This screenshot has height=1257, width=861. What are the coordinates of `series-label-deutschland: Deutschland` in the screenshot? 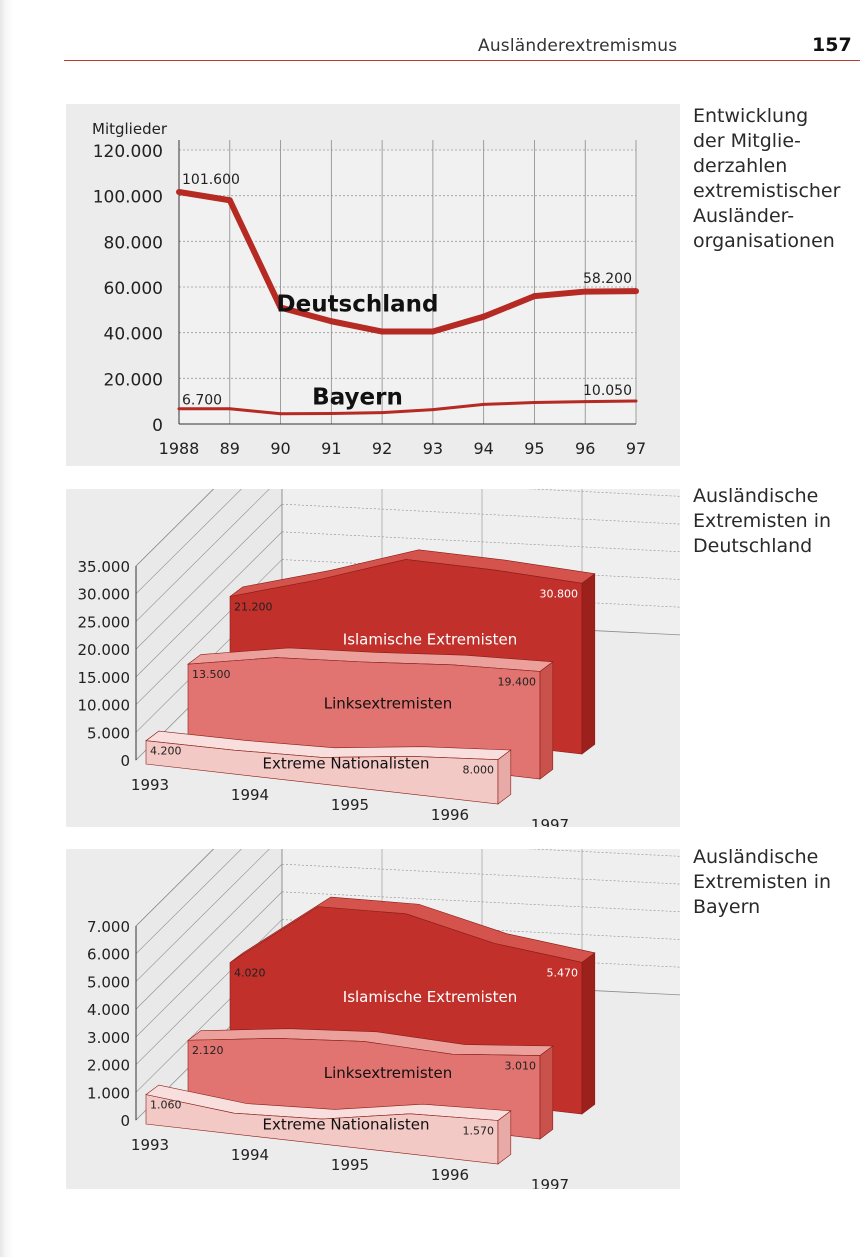 It's located at (358, 305).